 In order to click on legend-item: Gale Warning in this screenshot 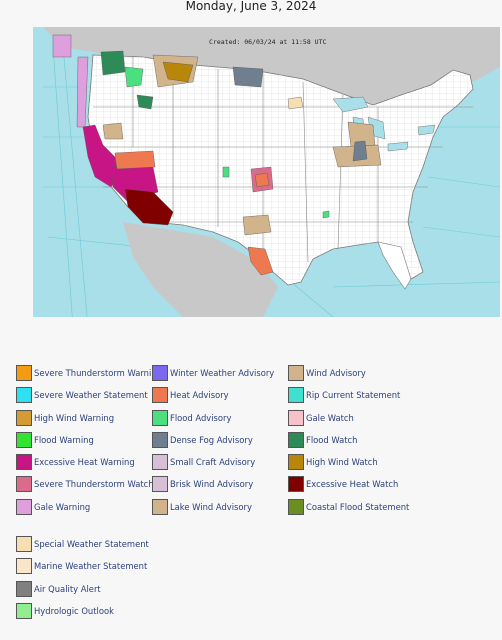, I will do `click(53, 507)`.